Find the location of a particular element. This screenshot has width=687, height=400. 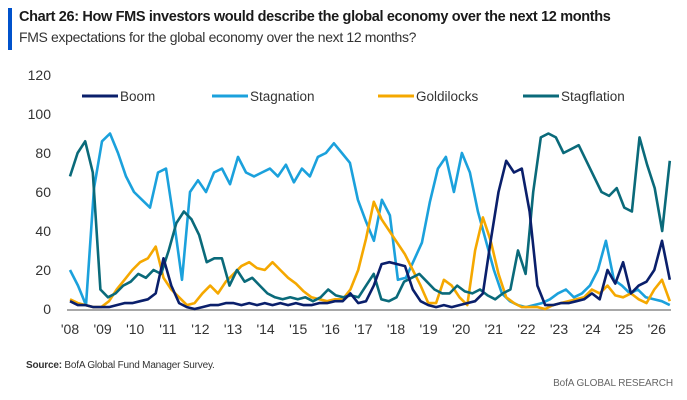

x-tick-label: '23 is located at coordinates (559, 329).